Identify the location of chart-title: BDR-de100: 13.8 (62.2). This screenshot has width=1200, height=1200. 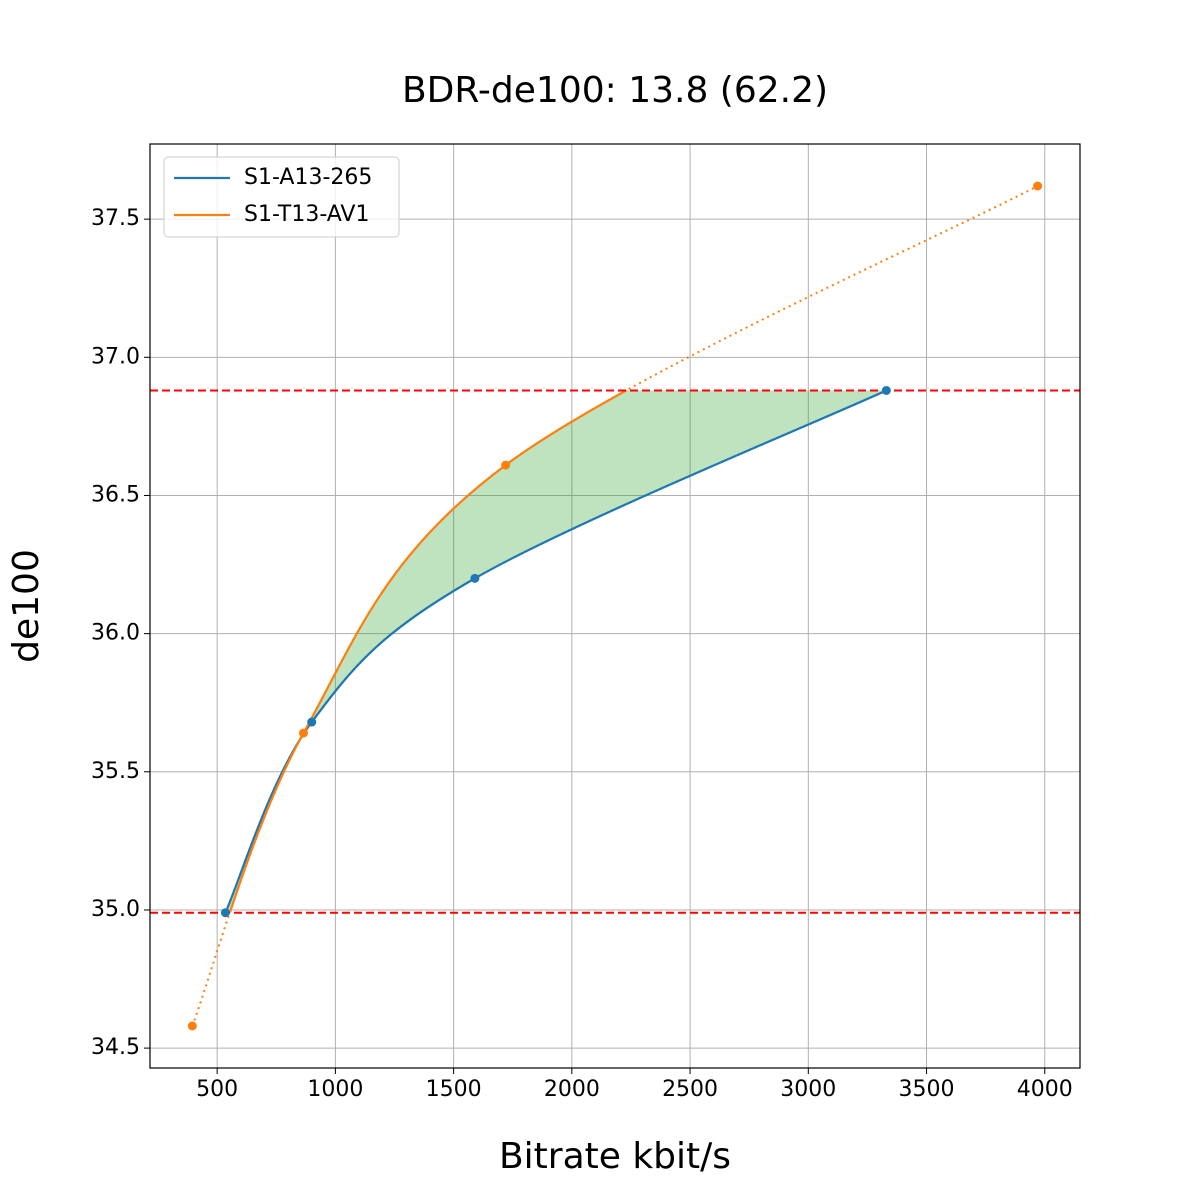
(615, 90).